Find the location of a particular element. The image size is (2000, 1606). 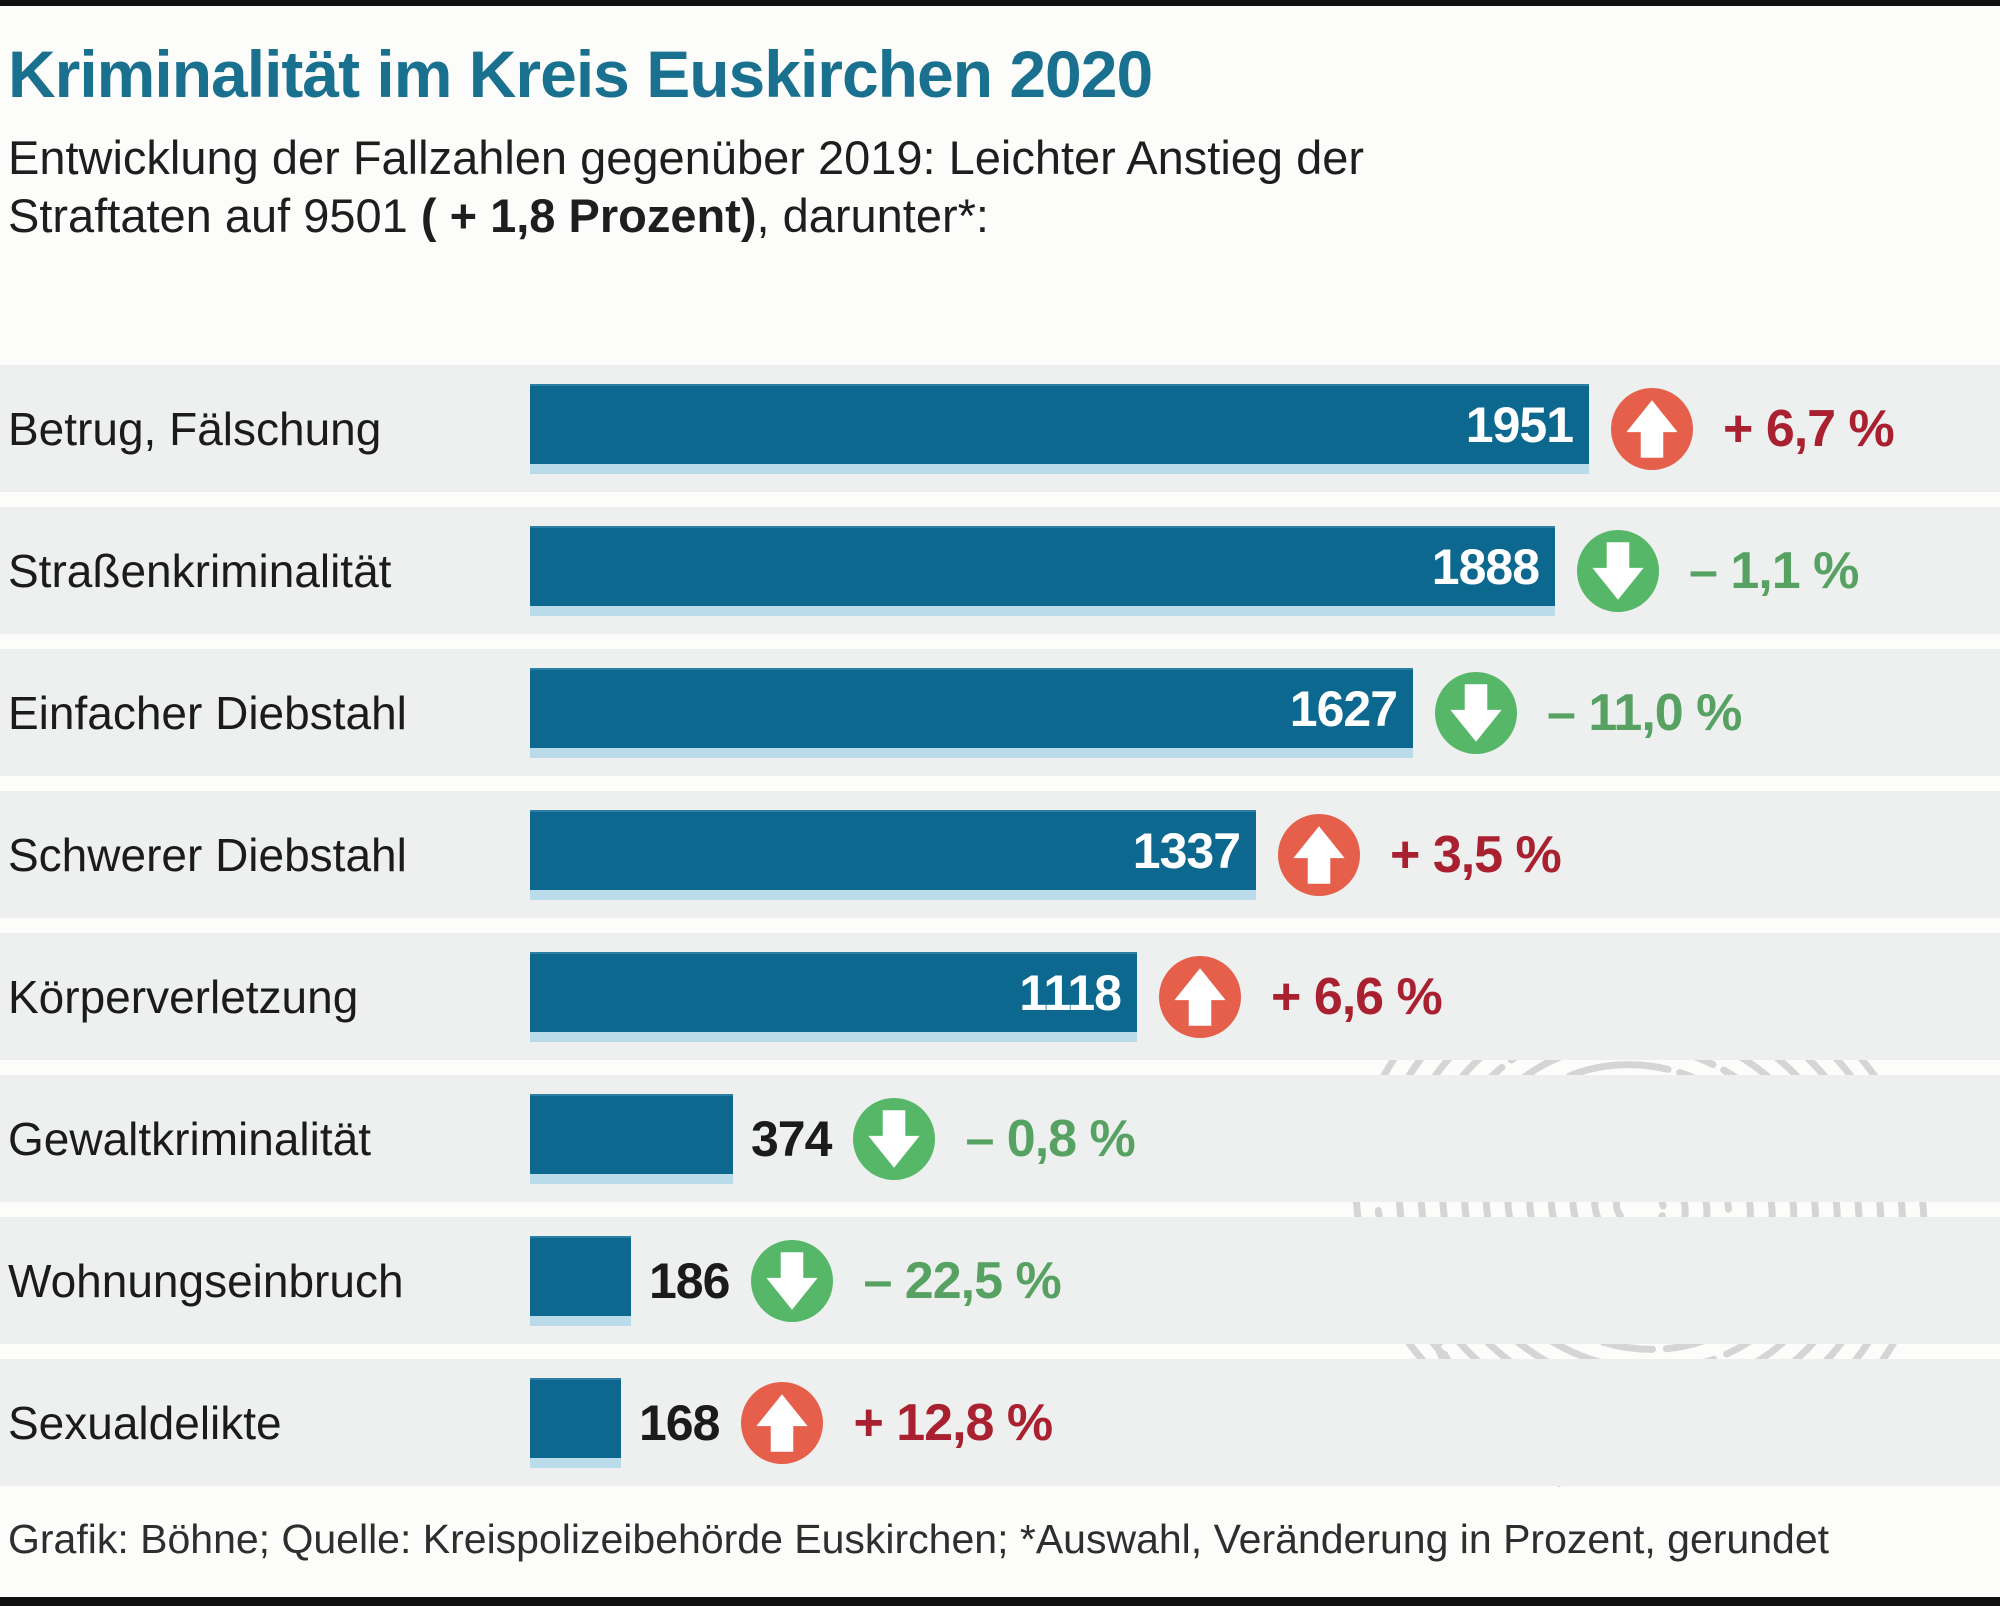

change-percent: – 1,1 % is located at coordinates (1774, 570).